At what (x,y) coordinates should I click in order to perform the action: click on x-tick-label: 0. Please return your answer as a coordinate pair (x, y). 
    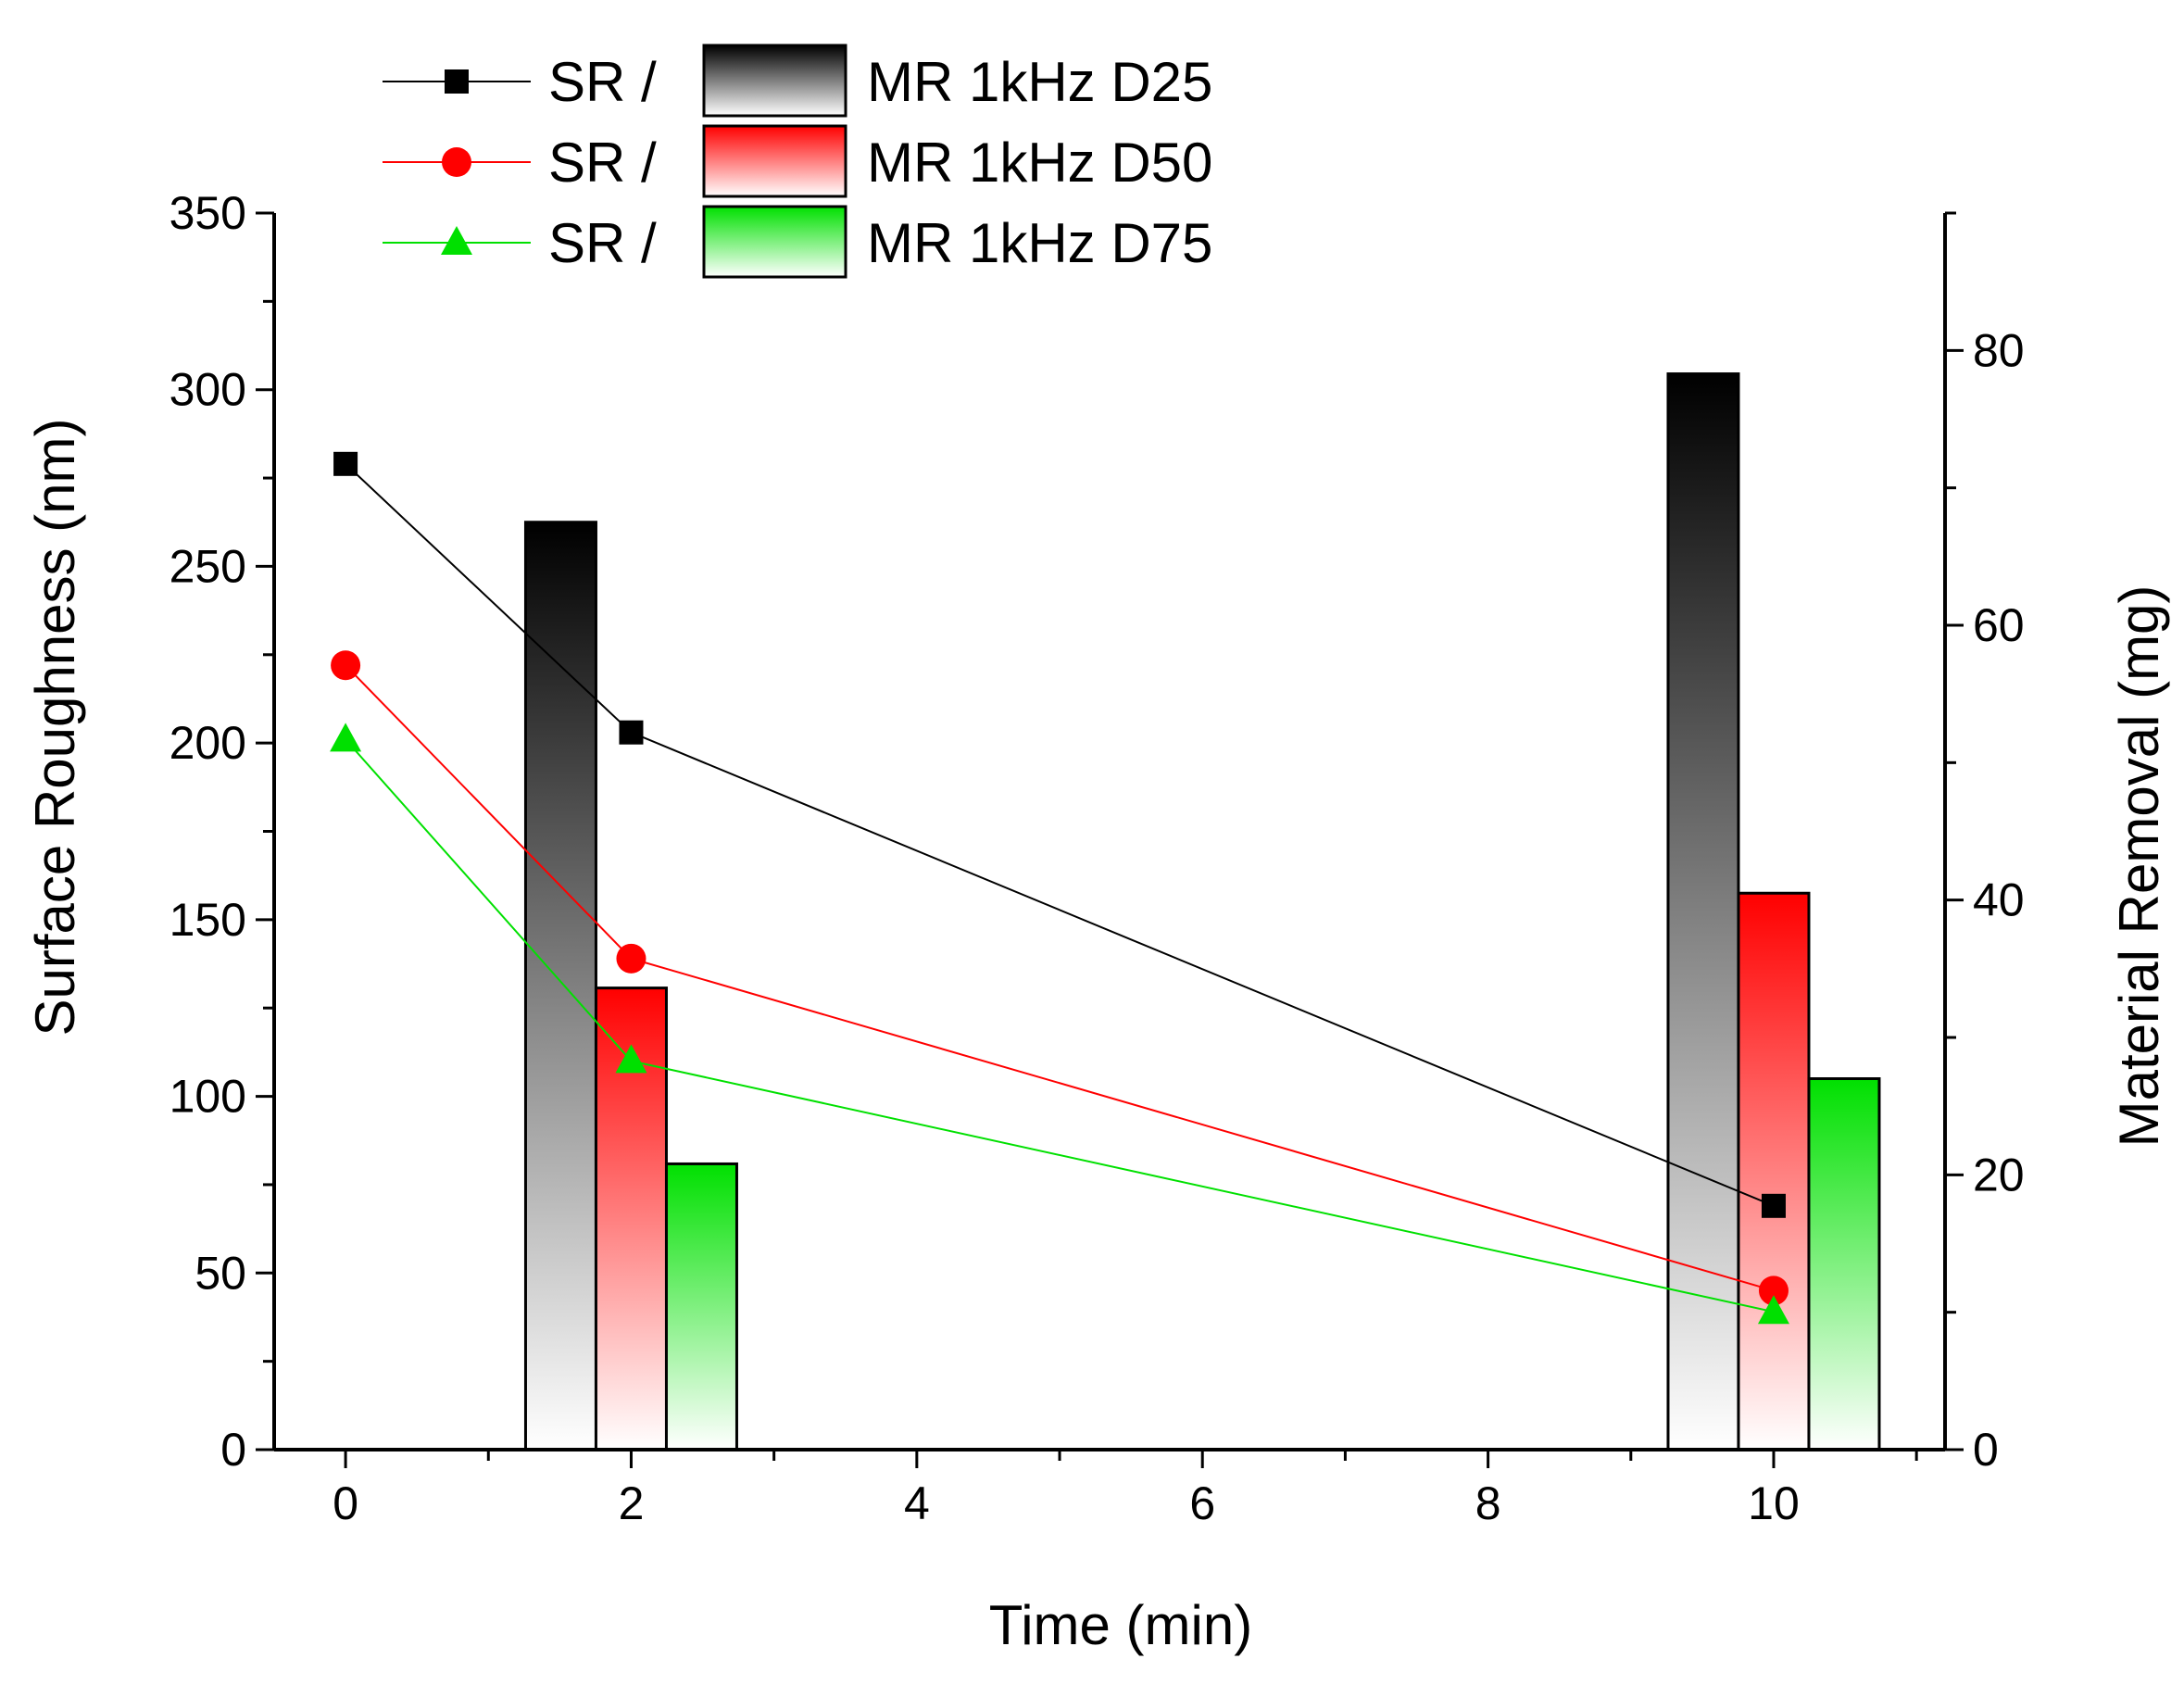
    Looking at the image, I should click on (345, 1503).